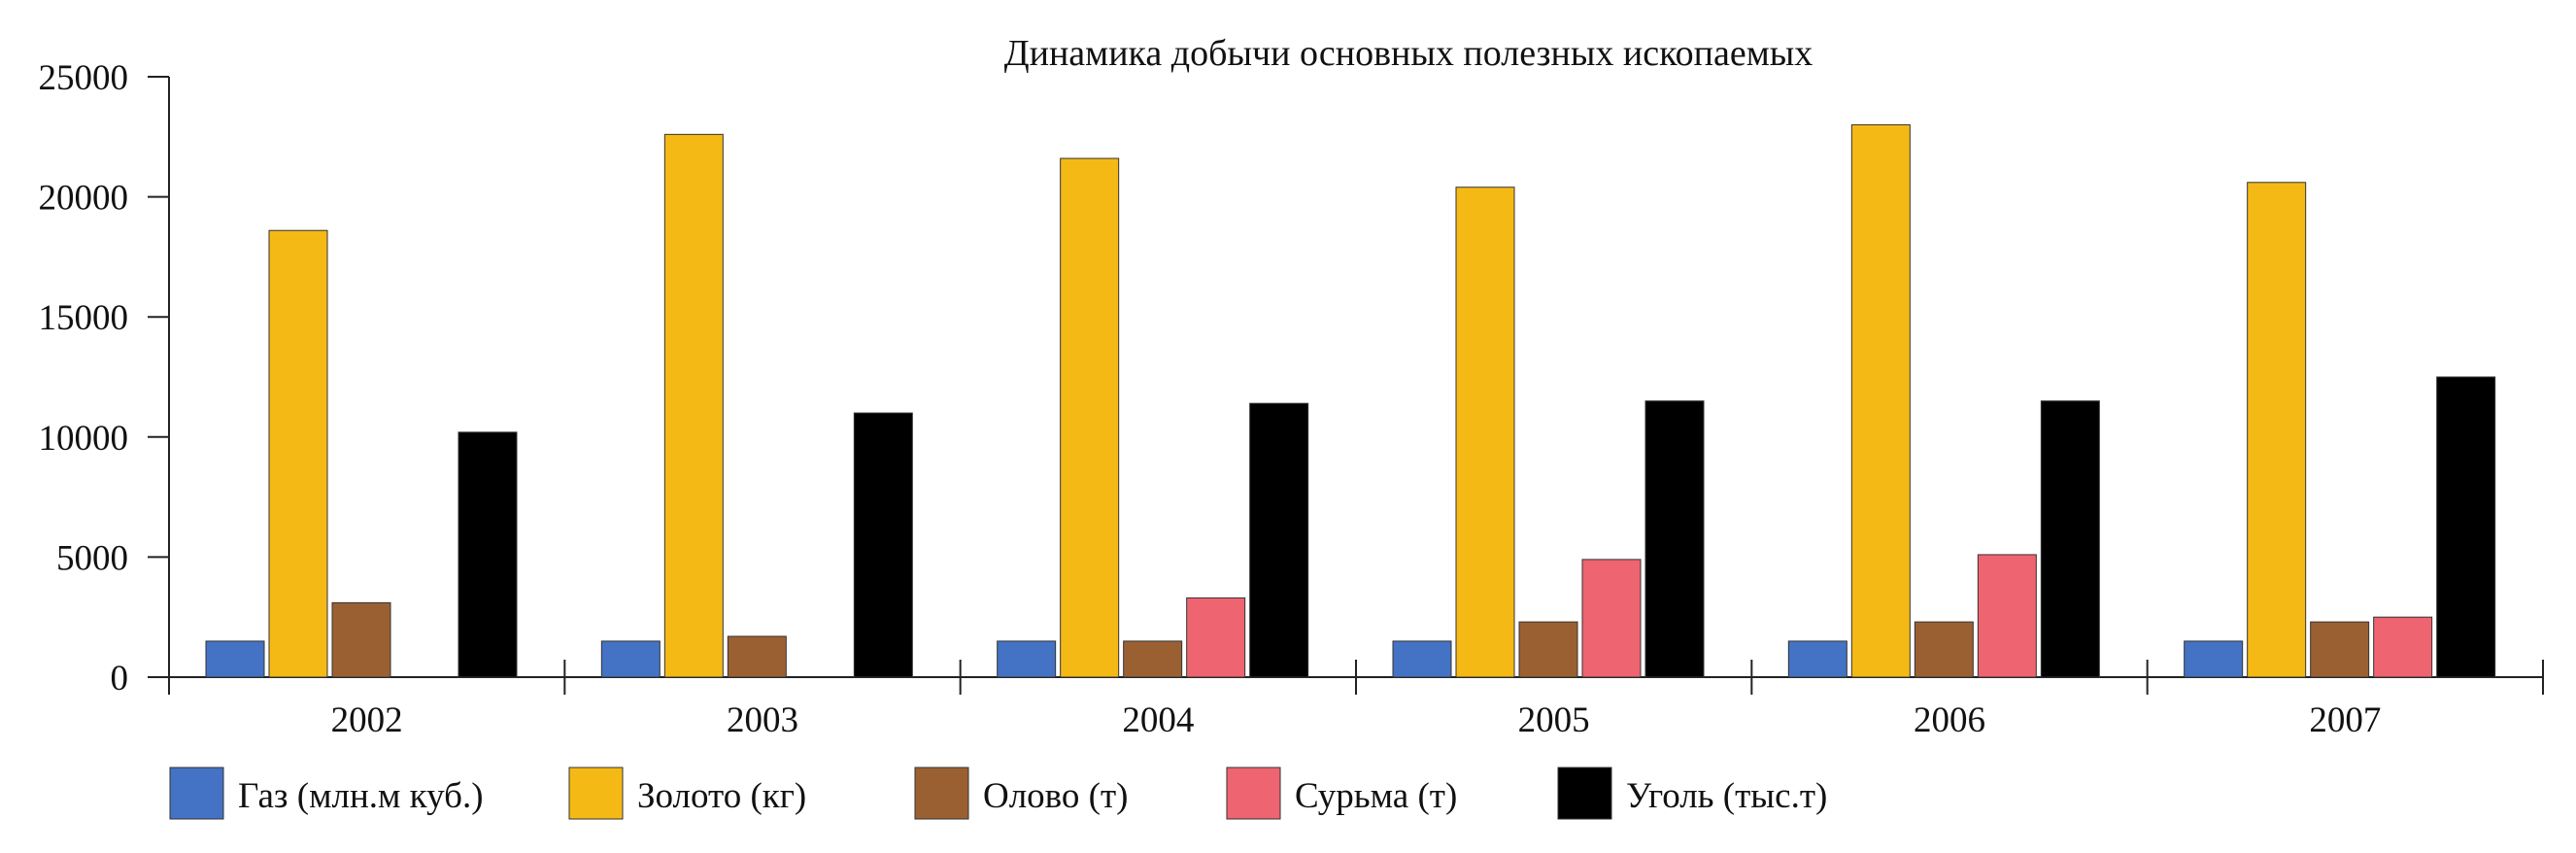  What do you see at coordinates (721, 796) in the screenshot?
I see `legend-label: Золото (кг)` at bounding box center [721, 796].